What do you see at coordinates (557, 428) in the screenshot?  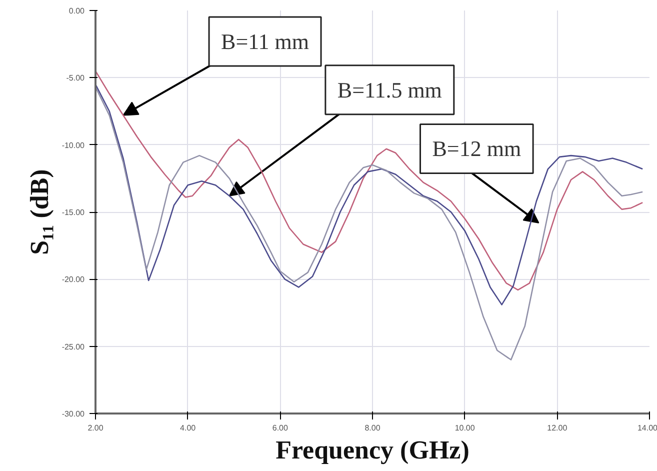 I see `x-tick-label: 12.00` at bounding box center [557, 428].